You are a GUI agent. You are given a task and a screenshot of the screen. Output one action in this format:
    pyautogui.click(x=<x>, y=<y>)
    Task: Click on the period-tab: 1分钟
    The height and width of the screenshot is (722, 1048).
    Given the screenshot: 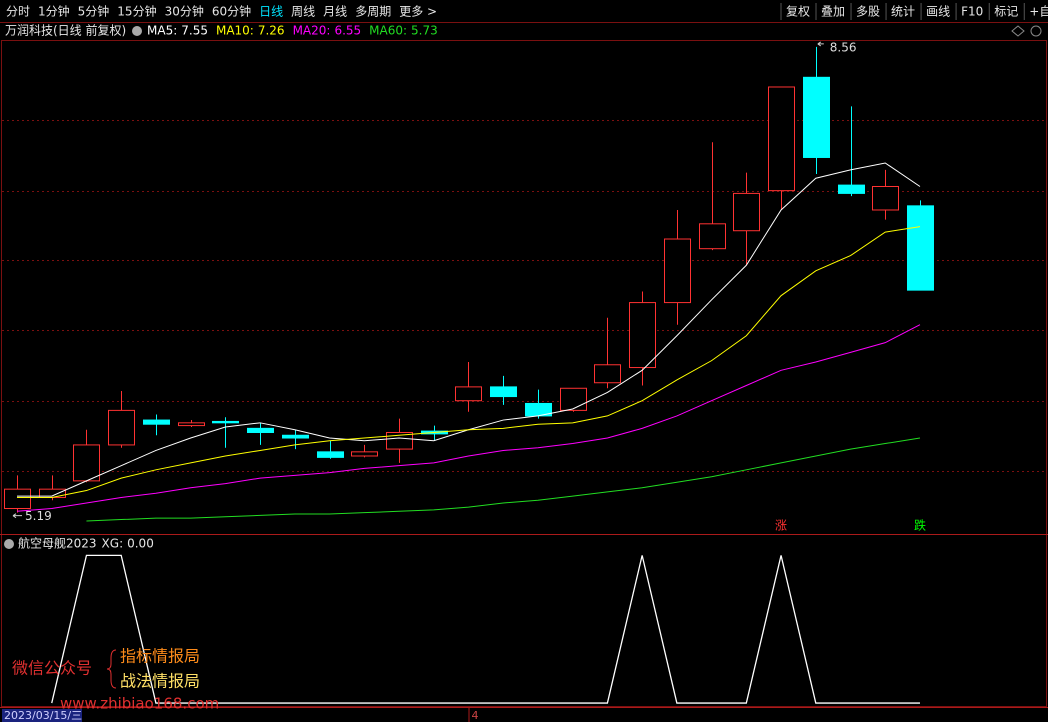 What is the action you would take?
    pyautogui.click(x=54, y=11)
    